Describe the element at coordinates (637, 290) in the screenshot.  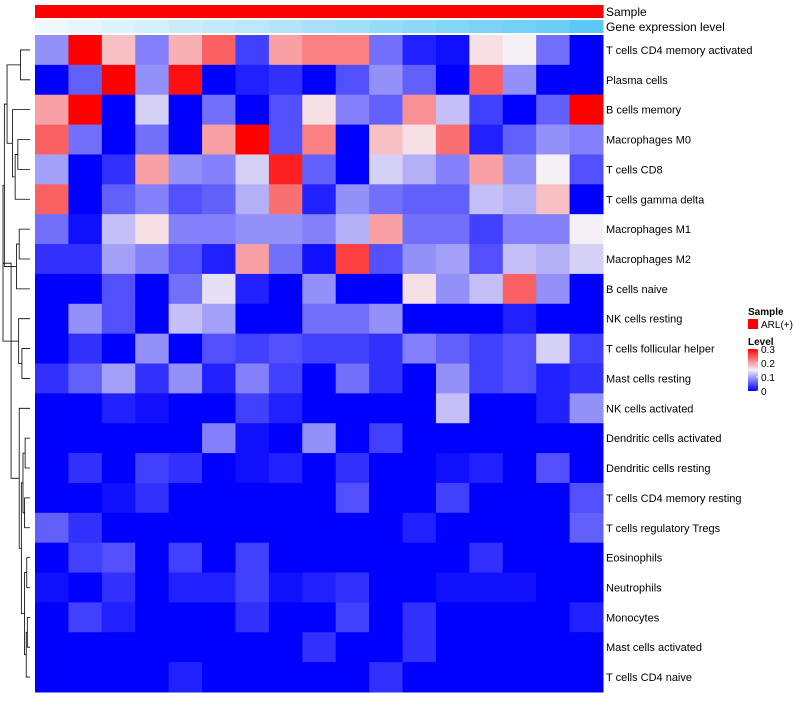
I see `row-label: B cells naive` at that location.